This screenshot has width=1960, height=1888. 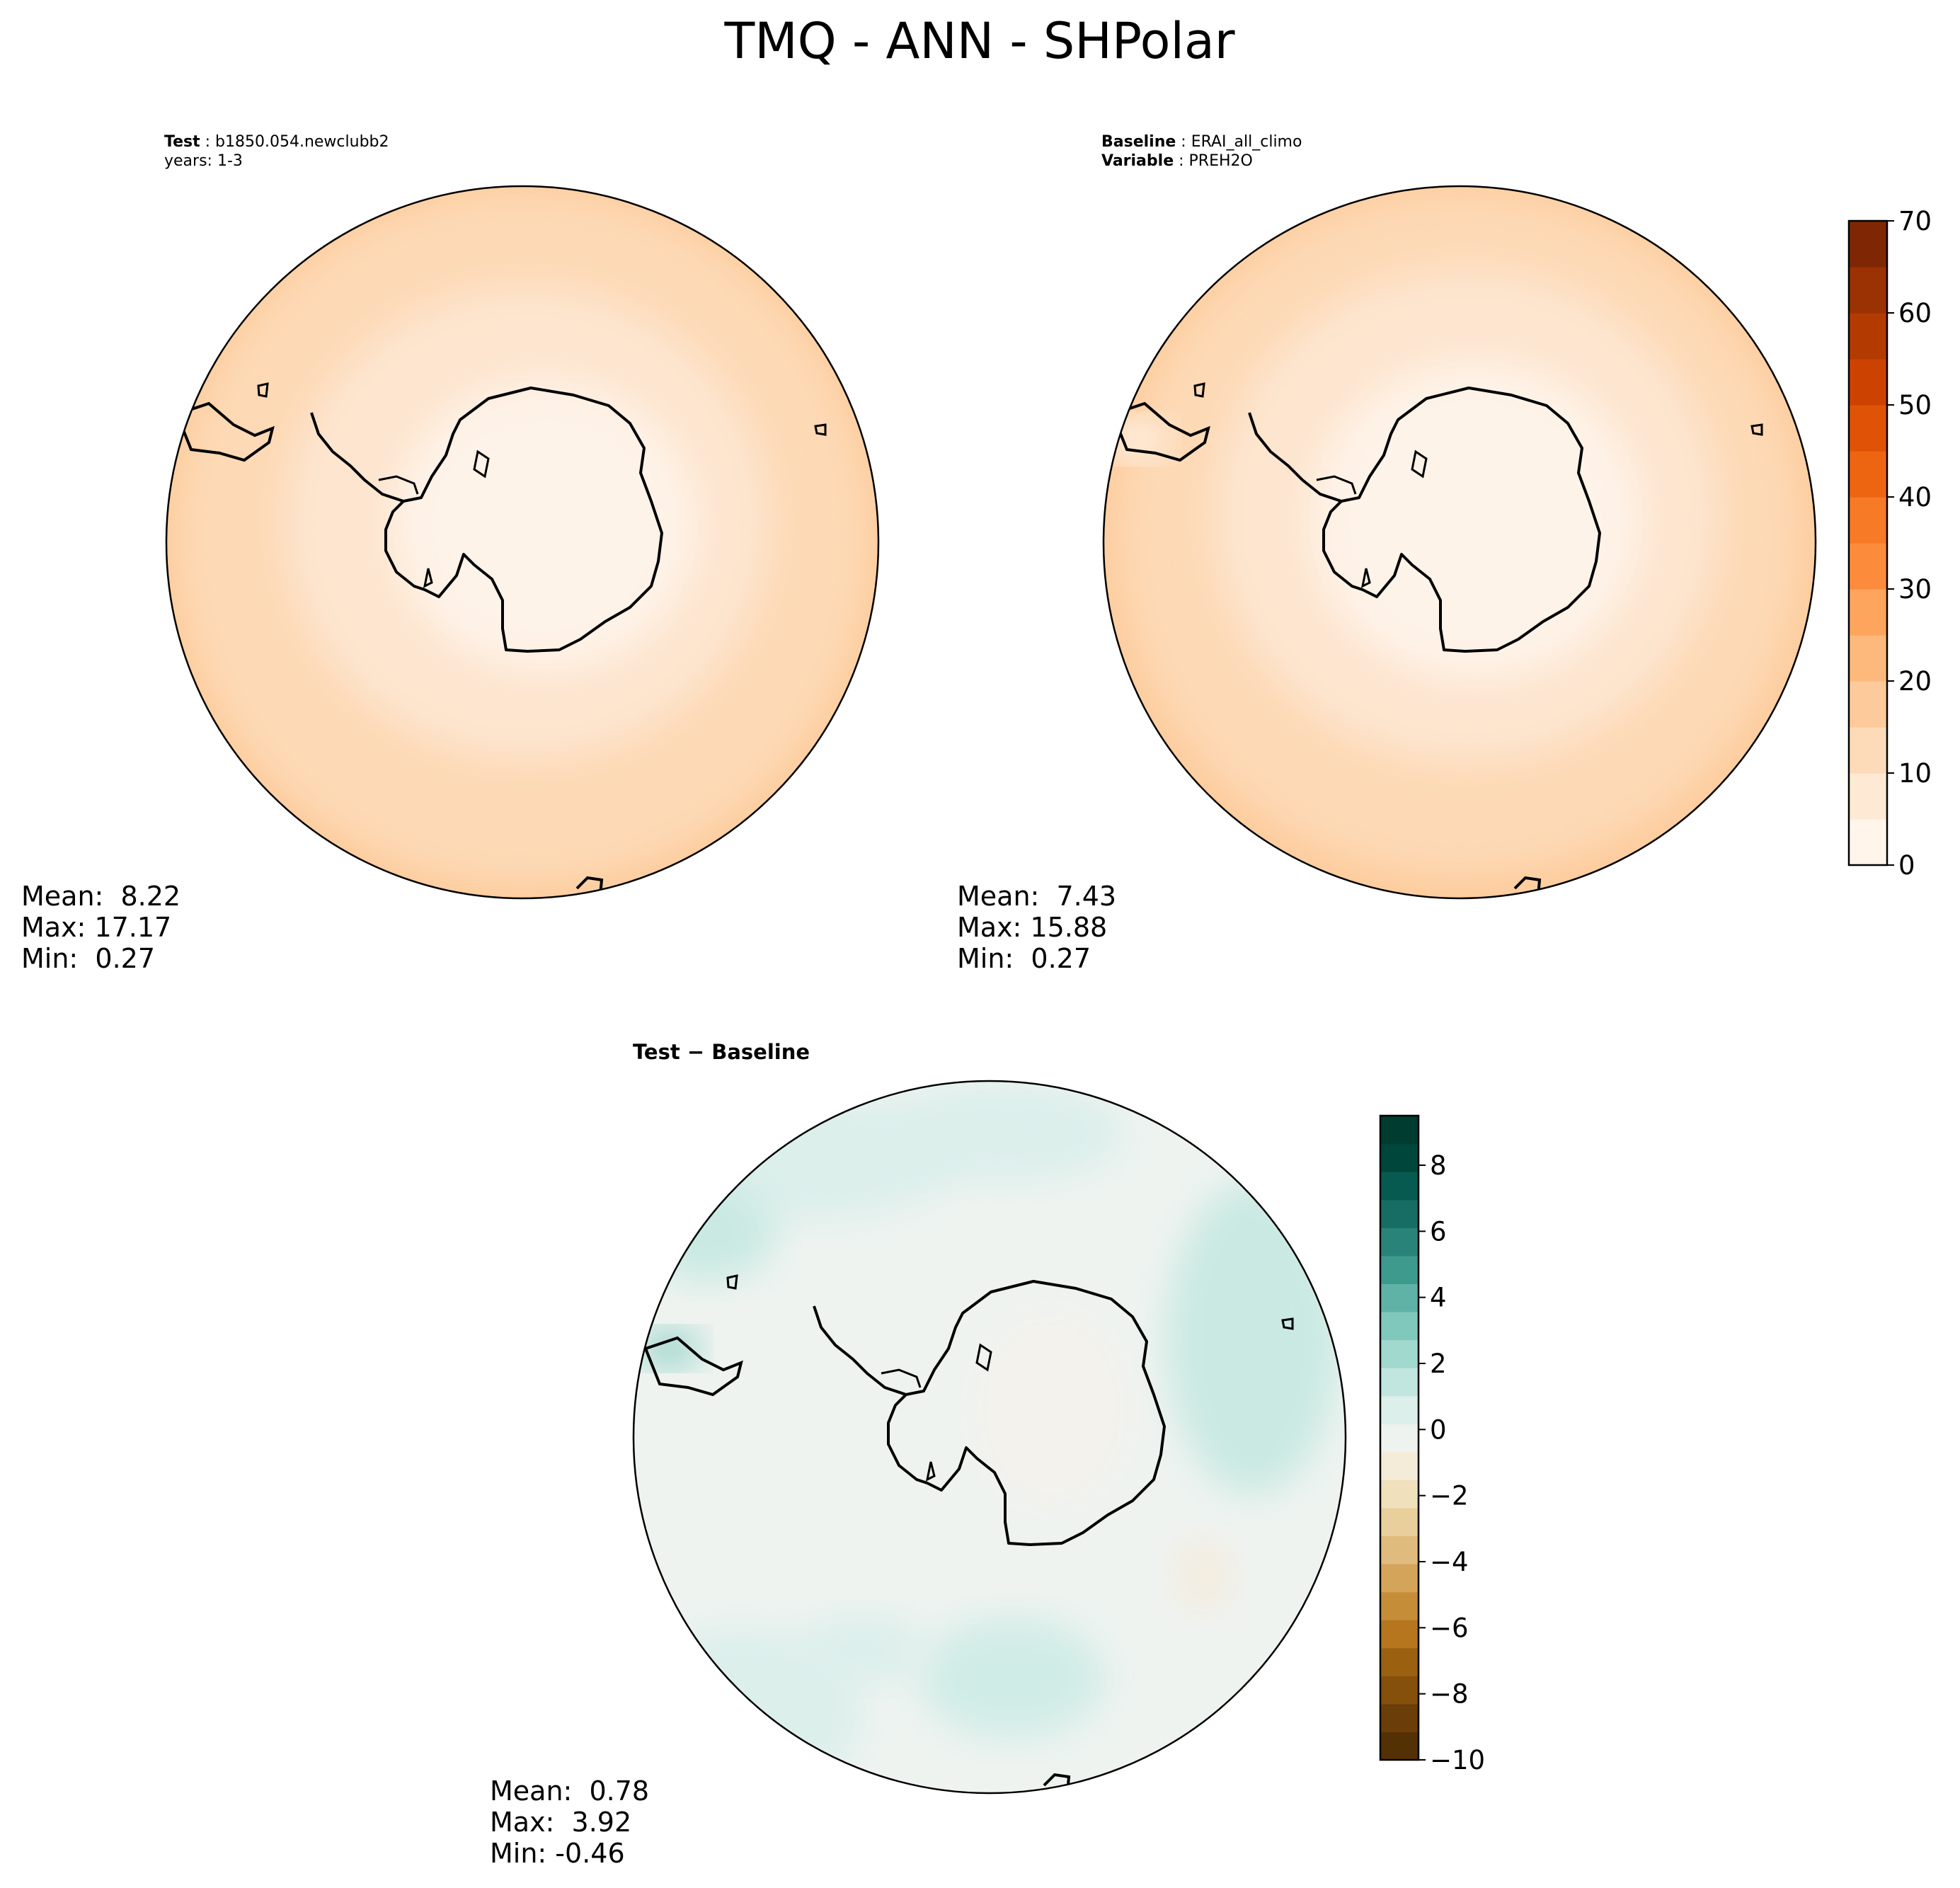 What do you see at coordinates (1024, 958) in the screenshot?
I see `baseline-stat-min: Min: 0.27` at bounding box center [1024, 958].